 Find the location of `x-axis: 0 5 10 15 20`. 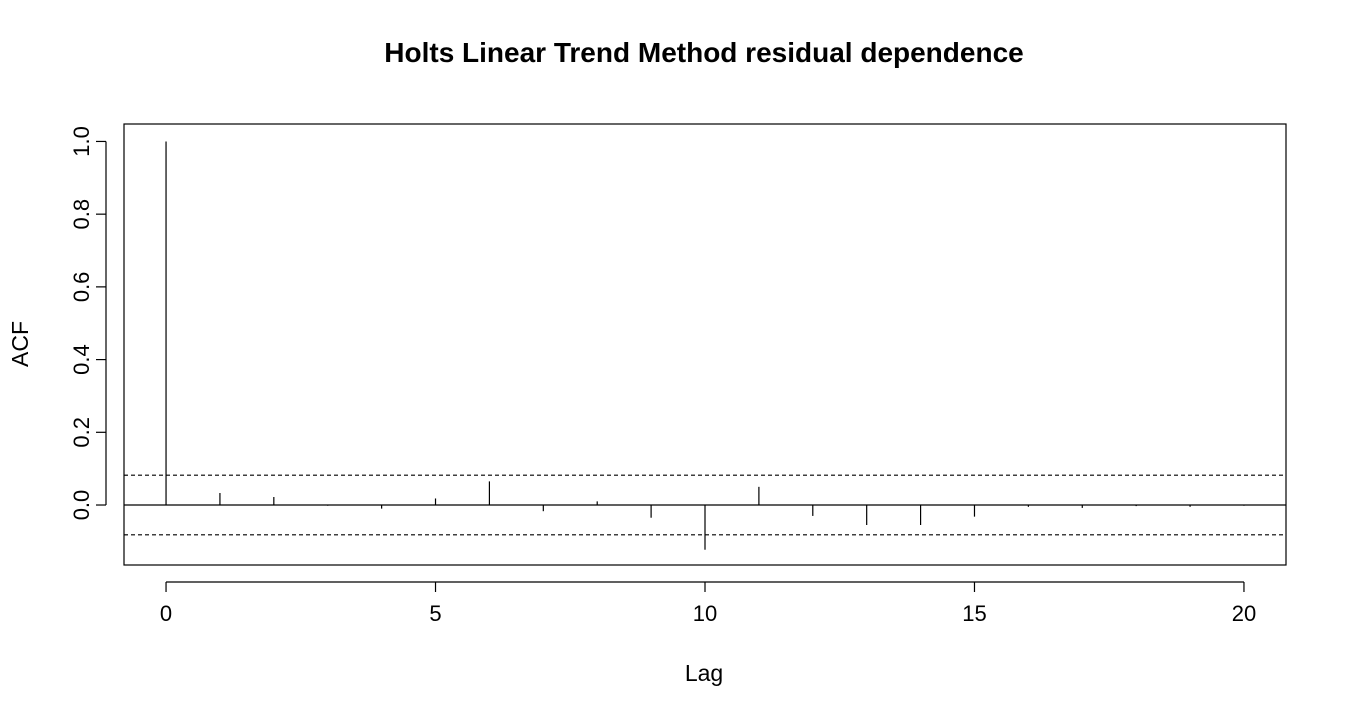

x-axis: 0 5 10 15 20 is located at coordinates (708, 603).